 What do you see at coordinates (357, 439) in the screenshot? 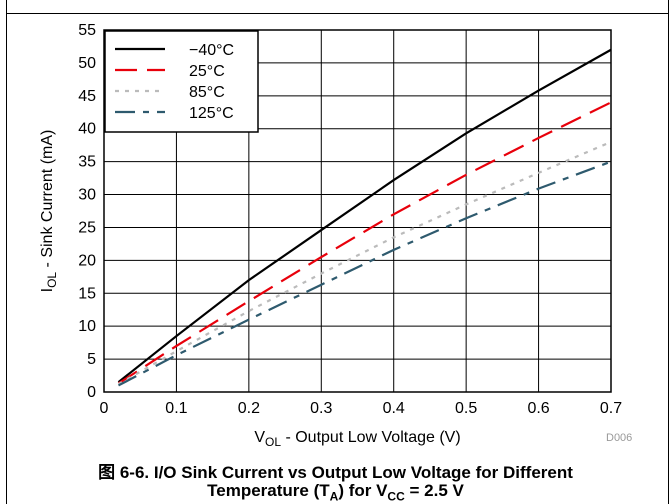
I see `x-axis-label: VOL - Output Low Voltage (V)` at bounding box center [357, 439].